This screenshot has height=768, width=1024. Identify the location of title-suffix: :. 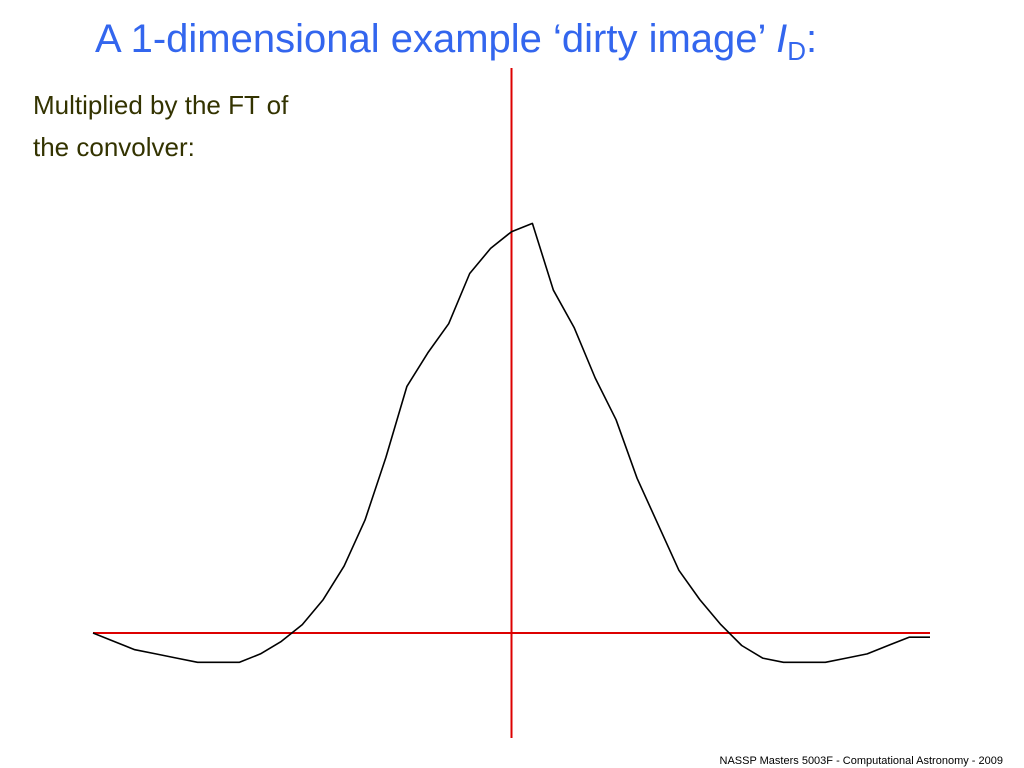
(811, 39).